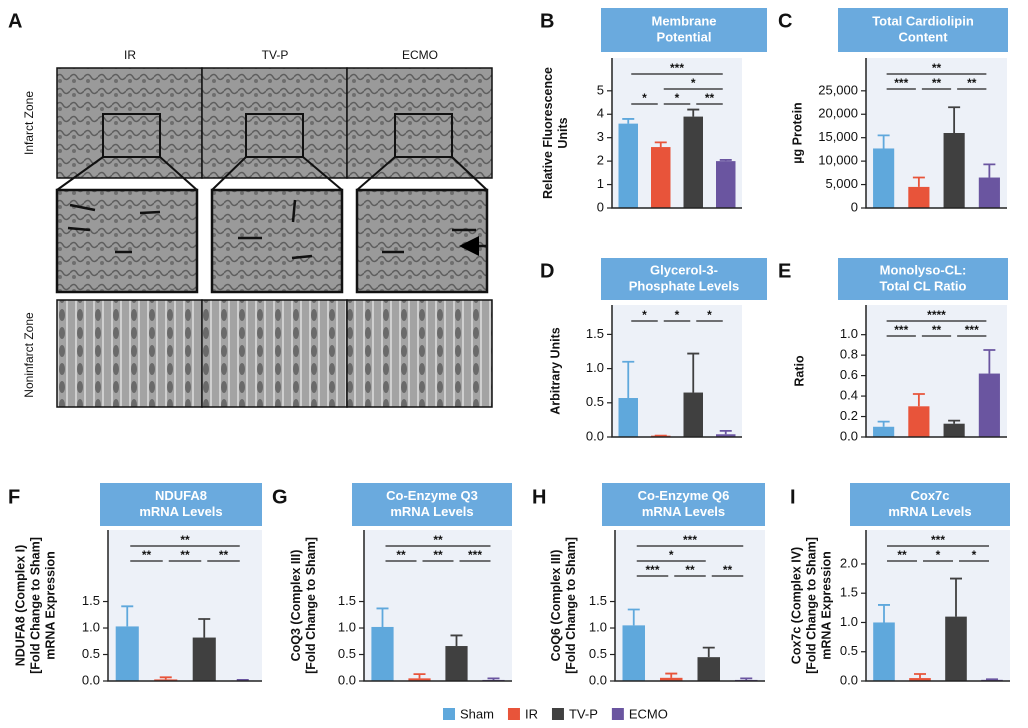 This screenshot has width=1028, height=728. I want to click on panel-letter: H, so click(539, 497).